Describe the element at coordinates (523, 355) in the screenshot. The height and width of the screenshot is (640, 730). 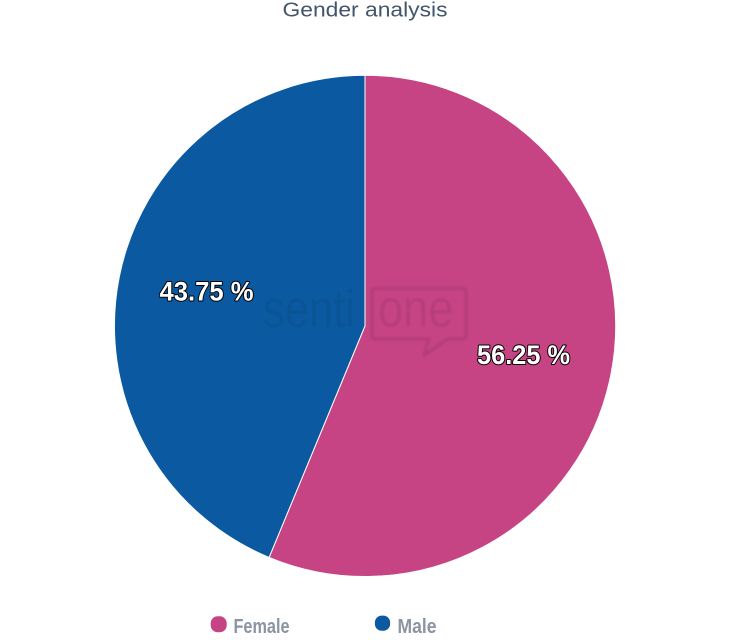
I see `svg-text: 56.25 %` at that location.